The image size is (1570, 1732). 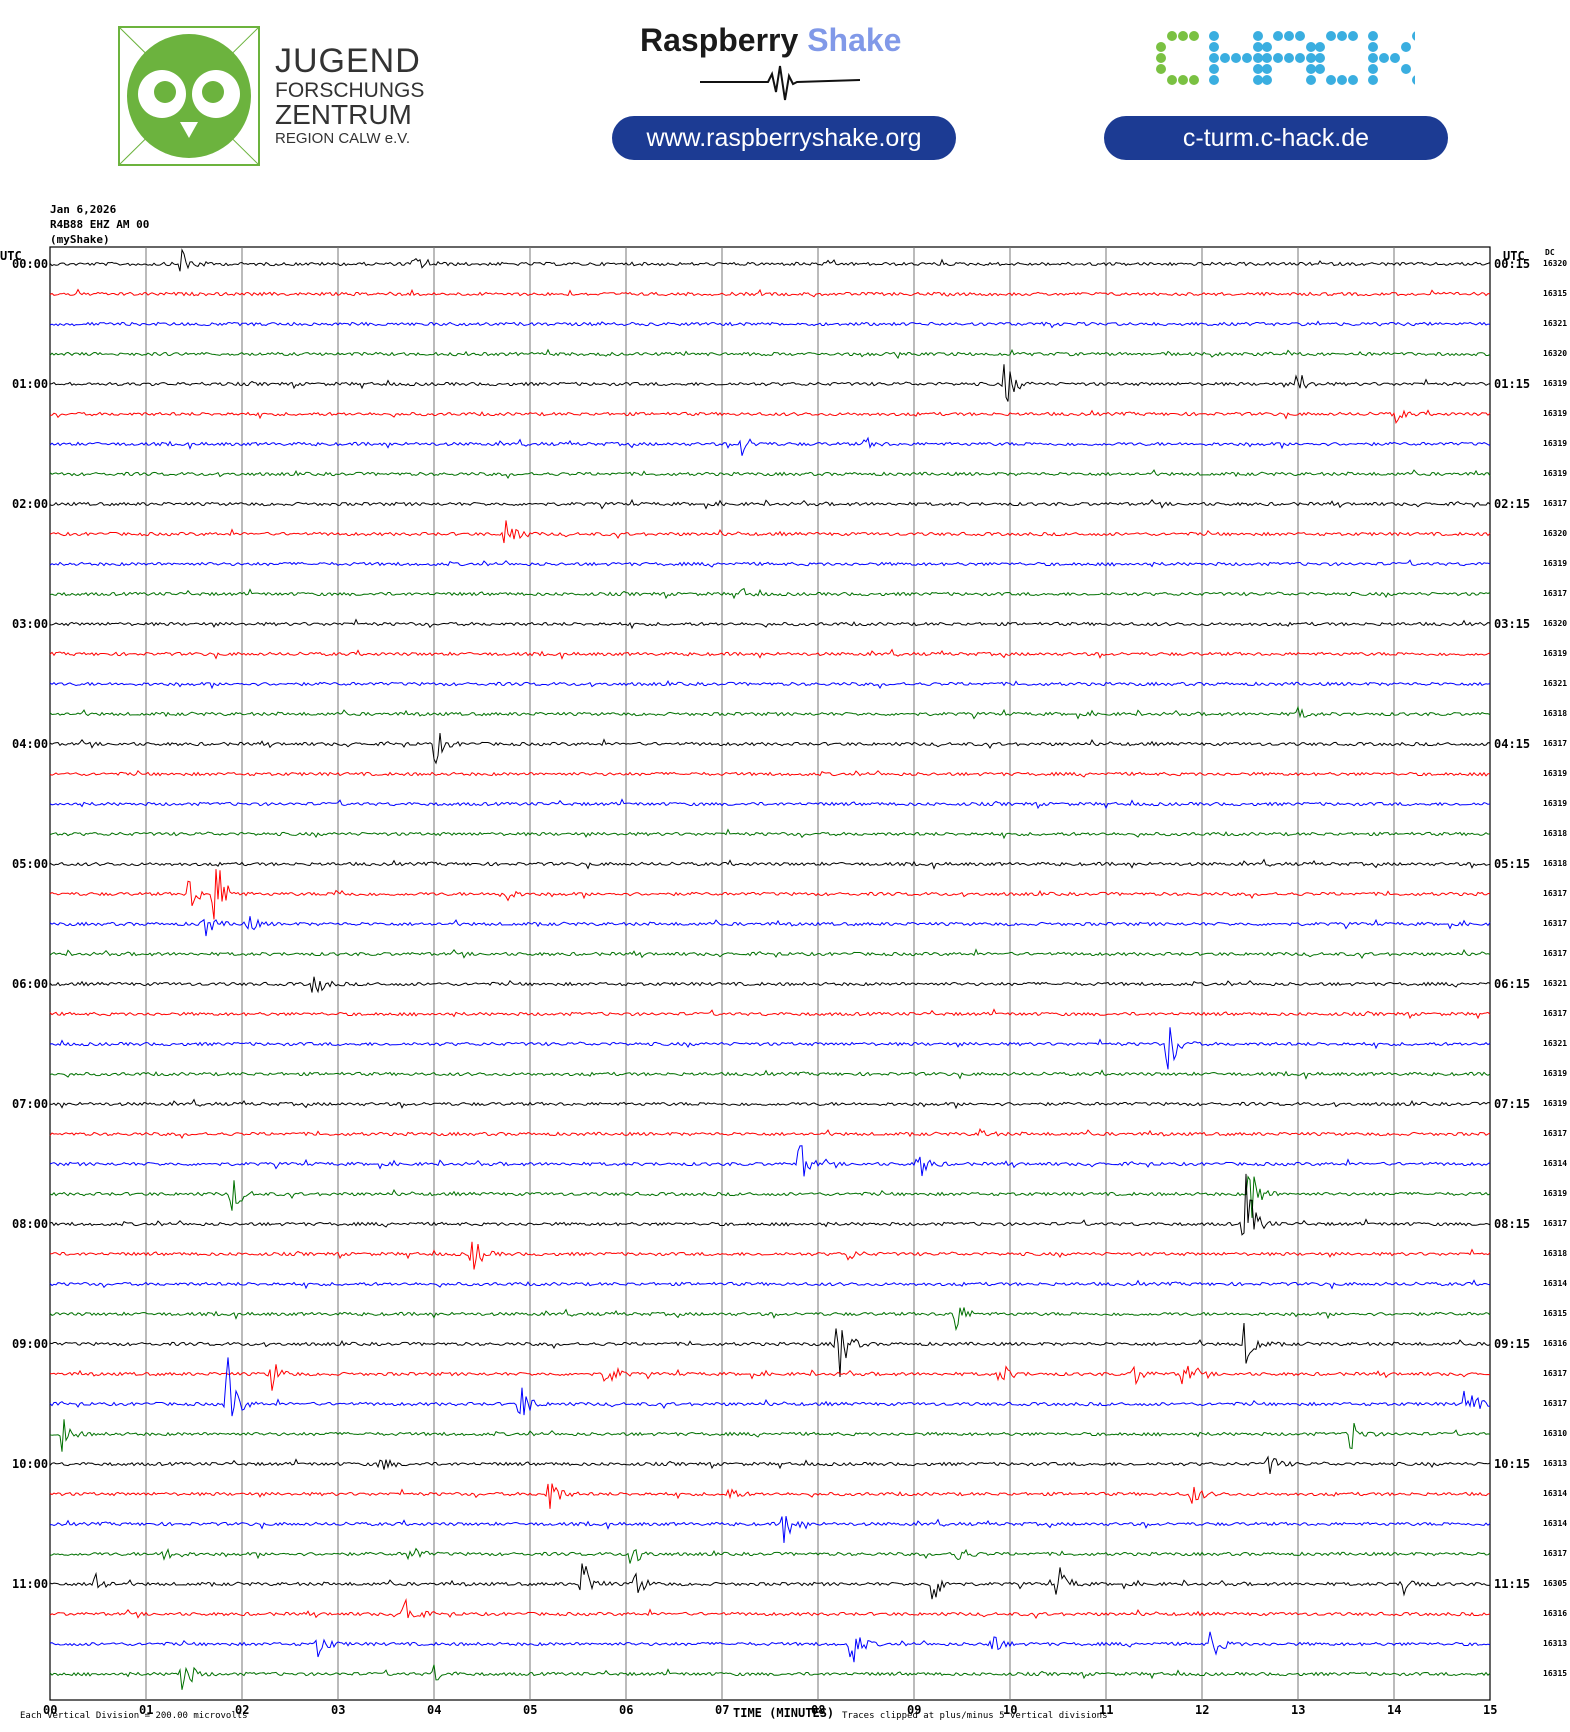 What do you see at coordinates (1106, 1710) in the screenshot?
I see `x-tick-label: 11` at bounding box center [1106, 1710].